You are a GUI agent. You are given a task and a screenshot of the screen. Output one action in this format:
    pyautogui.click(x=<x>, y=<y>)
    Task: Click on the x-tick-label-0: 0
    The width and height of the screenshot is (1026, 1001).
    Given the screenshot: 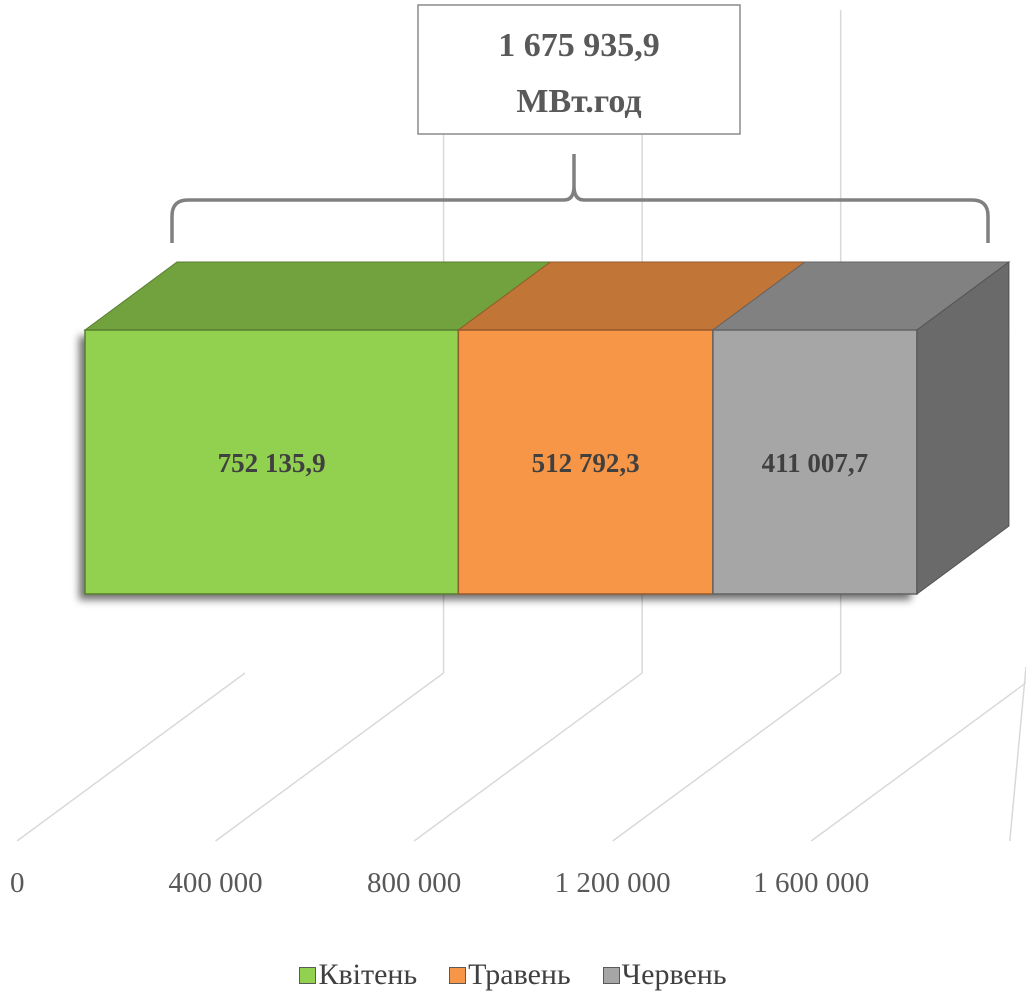 What is the action you would take?
    pyautogui.click(x=17, y=883)
    